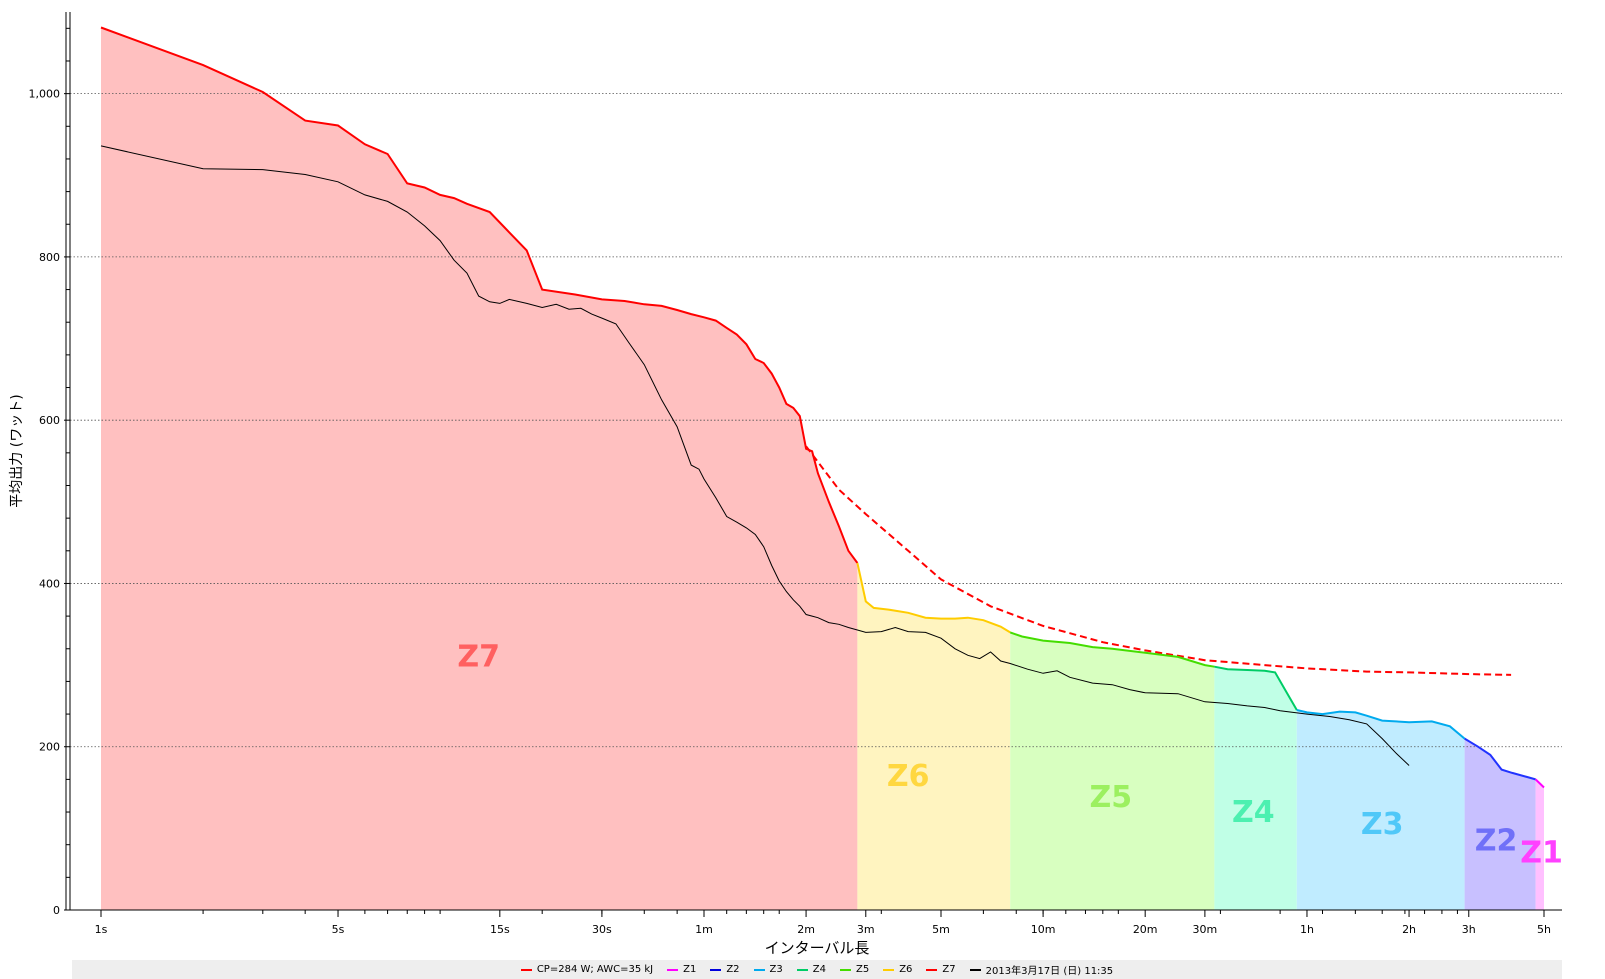 The image size is (1605, 979). What do you see at coordinates (1145, 929) in the screenshot?
I see `x-tick-label: 20m` at bounding box center [1145, 929].